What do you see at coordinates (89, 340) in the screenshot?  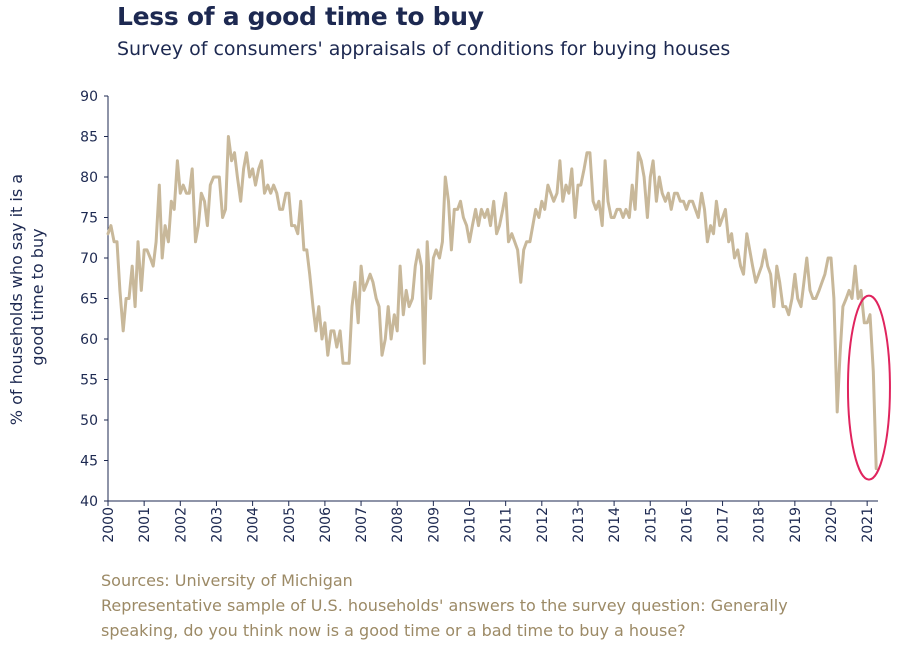 I see `y-tick-label: 60` at bounding box center [89, 340].